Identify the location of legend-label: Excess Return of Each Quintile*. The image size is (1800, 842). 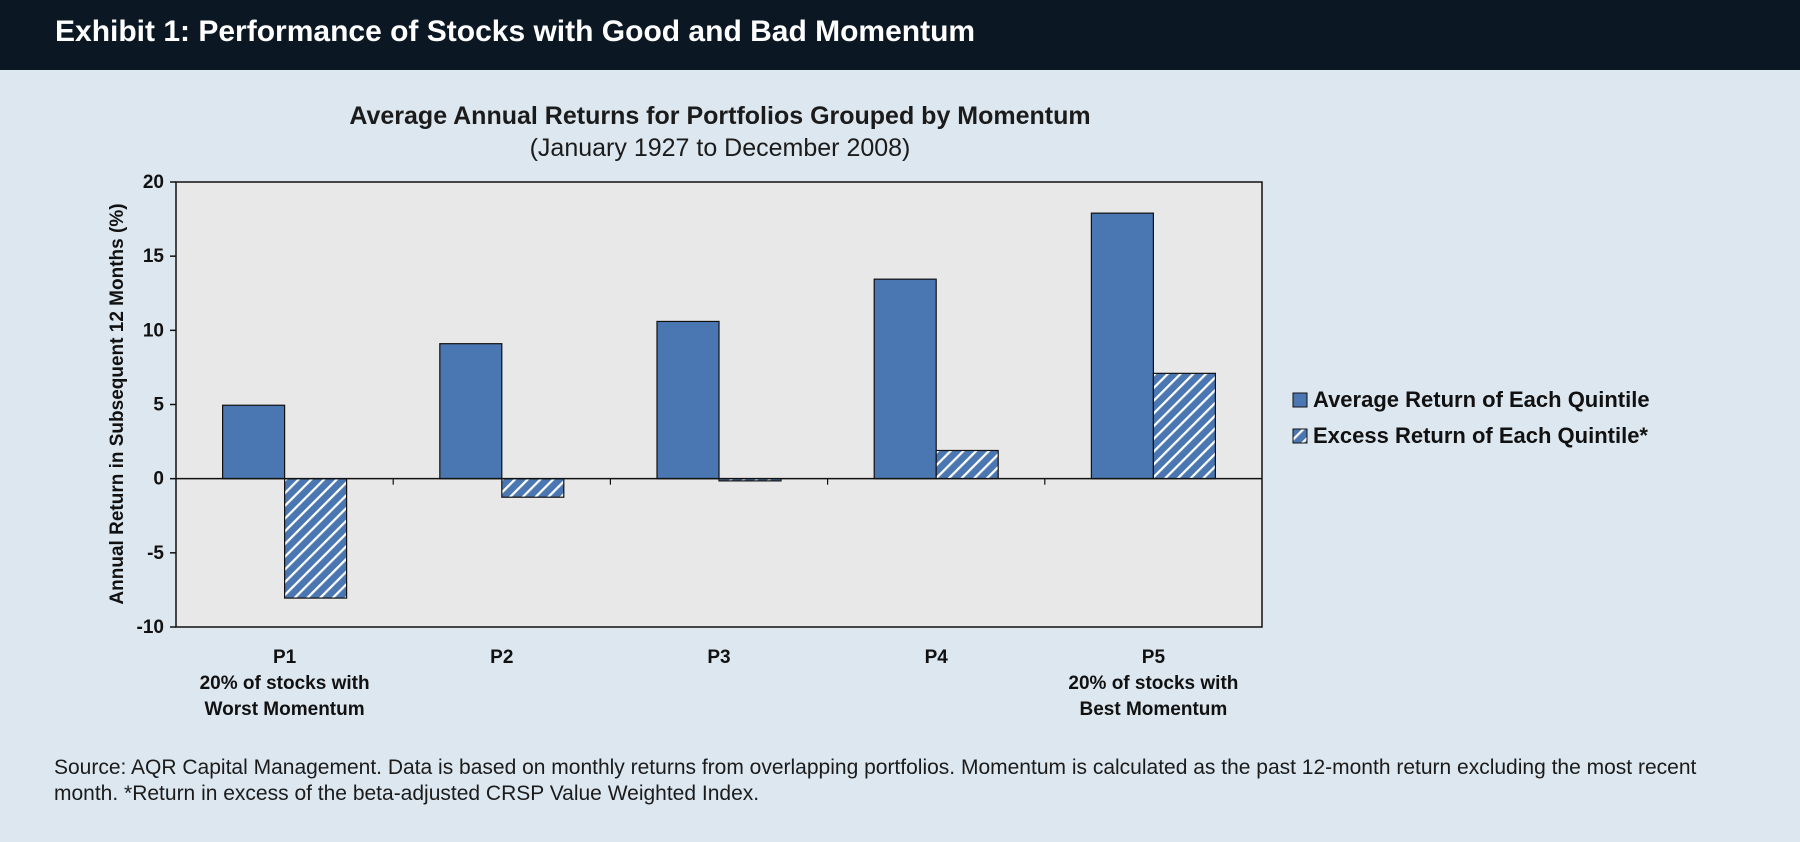
(1480, 435).